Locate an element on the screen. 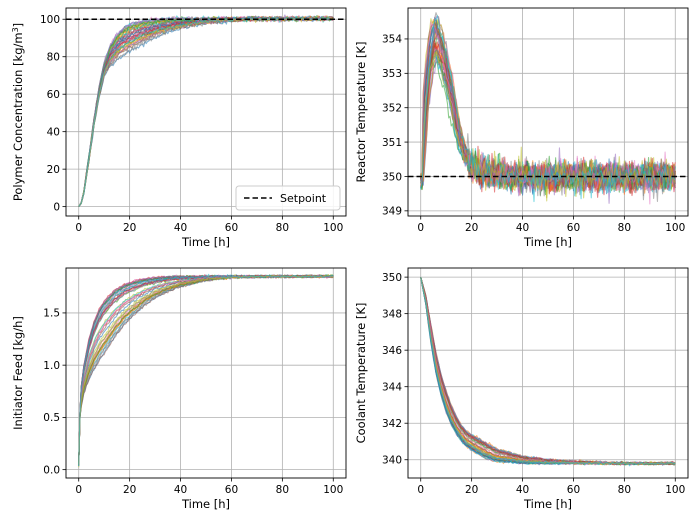 This screenshot has width=698, height=521. initiator-feed-x-label: Time [h] is located at coordinates (205, 504).